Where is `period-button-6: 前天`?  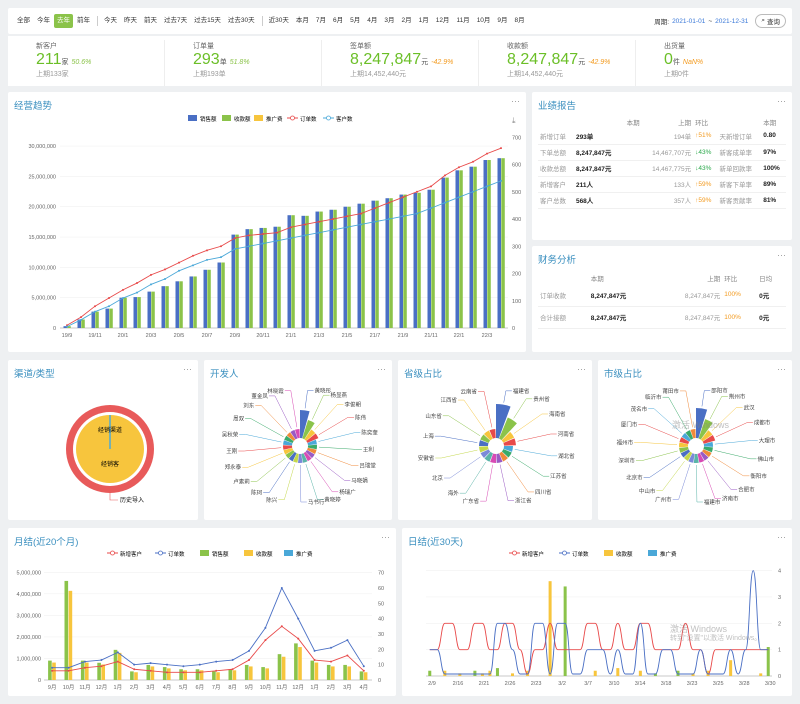
period-button-6: 前天 is located at coordinates (150, 20).